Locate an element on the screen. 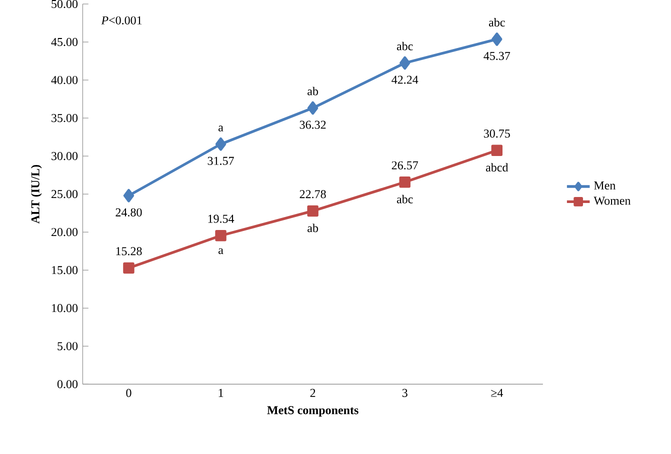 The height and width of the screenshot is (454, 671). y-tick-label: 50.00 is located at coordinates (65, 4).